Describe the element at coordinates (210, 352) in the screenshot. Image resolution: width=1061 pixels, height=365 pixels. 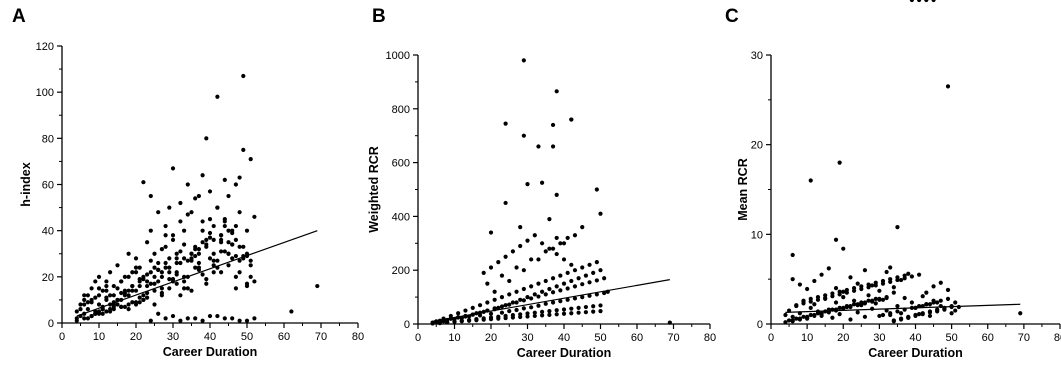
I see `x-axis-label: Career Duration` at that location.